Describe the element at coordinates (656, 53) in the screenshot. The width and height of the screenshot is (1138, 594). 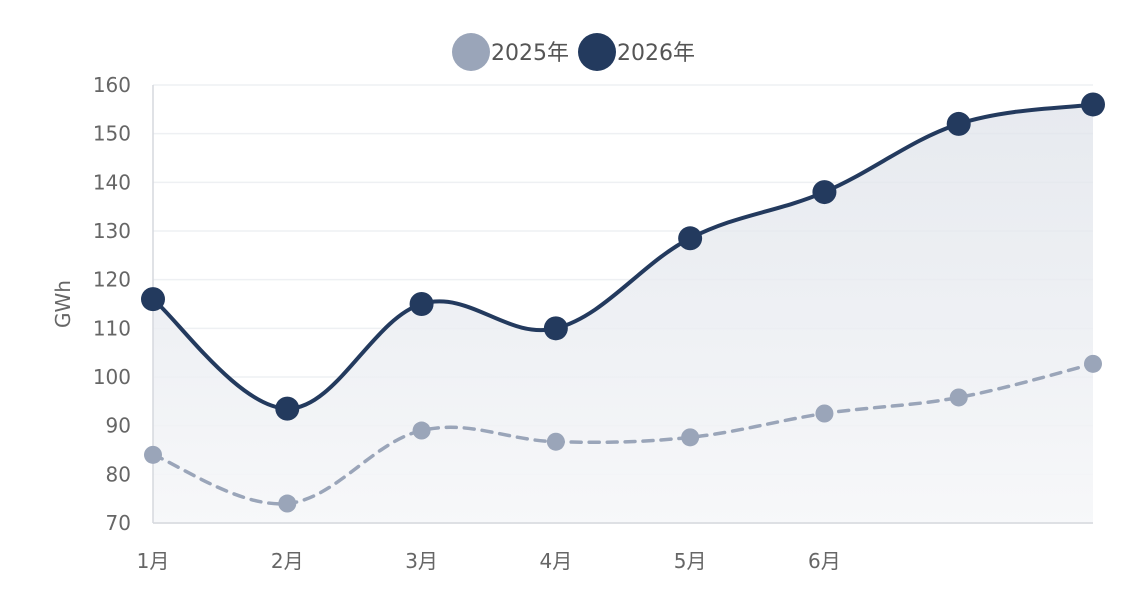
I see `legend-label: 2026年` at that location.